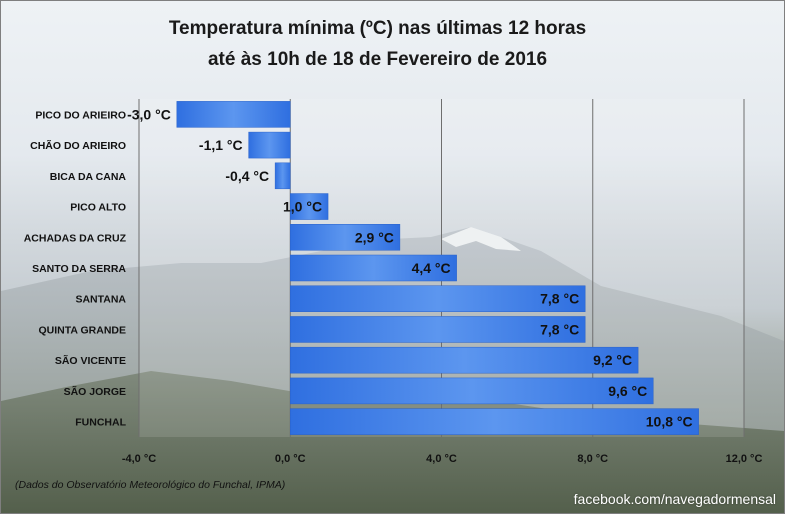 Image resolution: width=785 pixels, height=514 pixels. I want to click on chart-title-line2: até às 10h de 18 de Fevereiro de 2016, so click(377, 59).